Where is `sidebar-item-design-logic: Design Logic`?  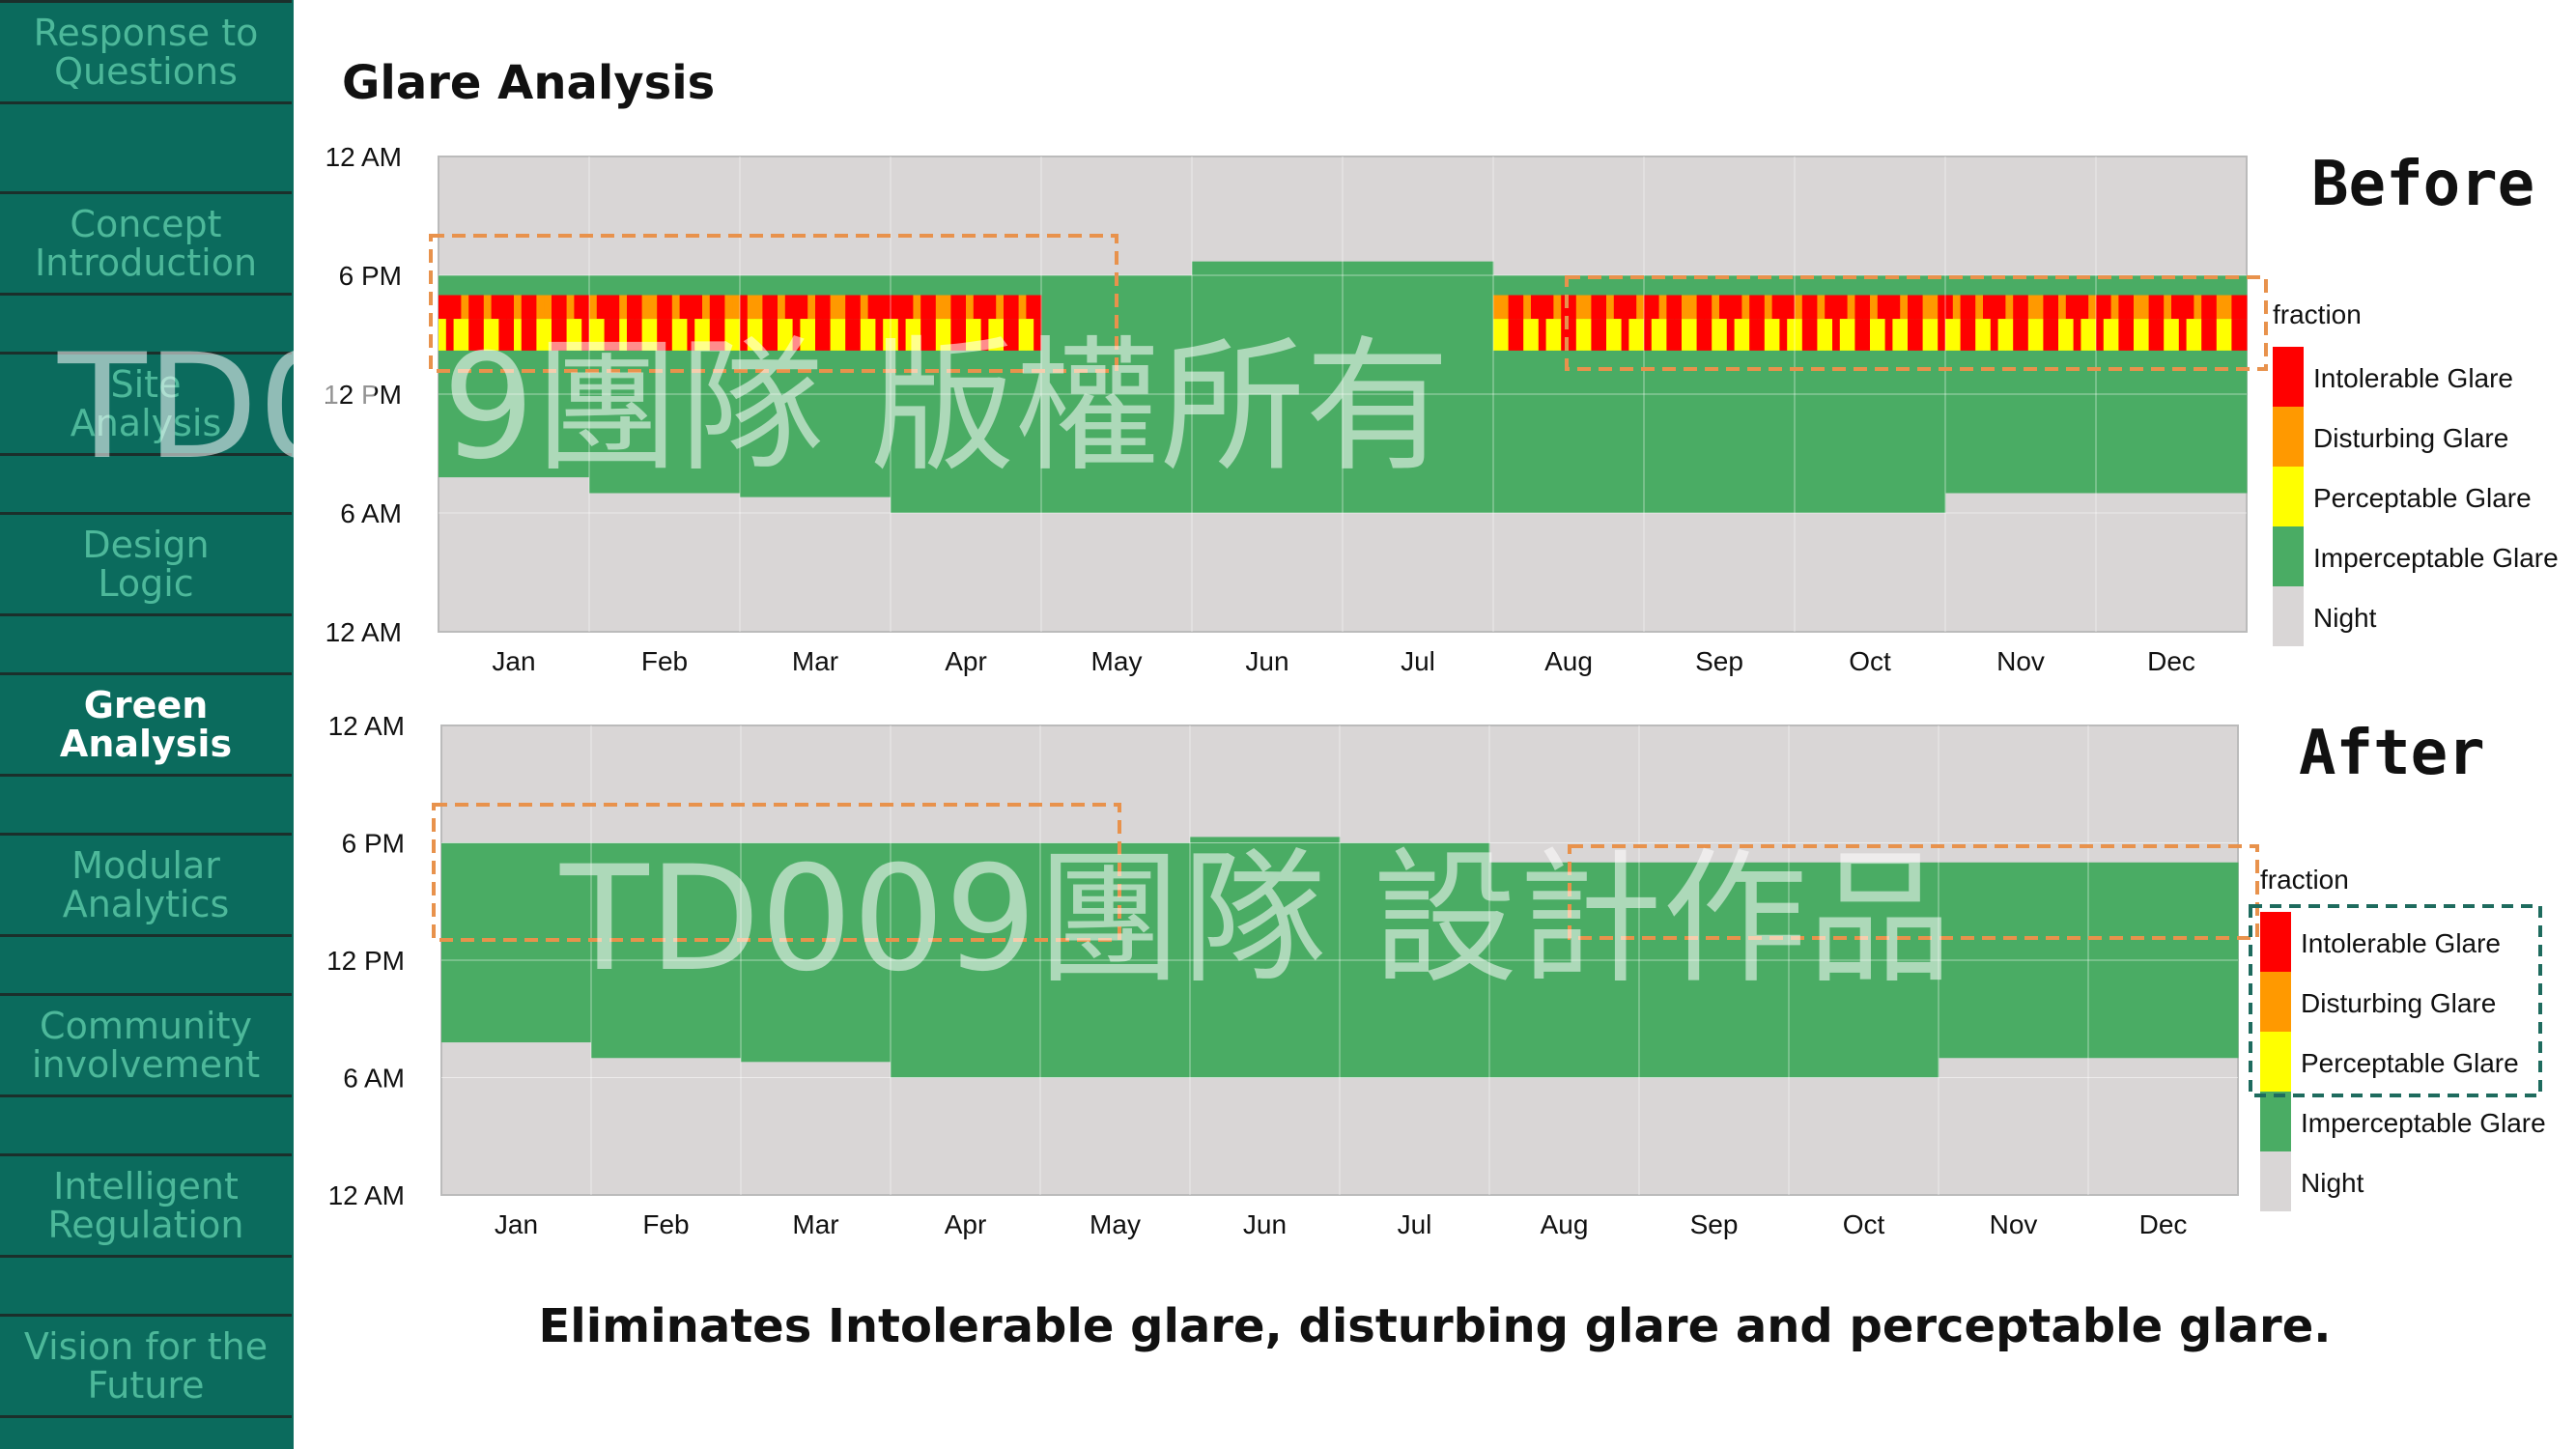
sidebar-item-design-logic: Design Logic is located at coordinates (146, 564).